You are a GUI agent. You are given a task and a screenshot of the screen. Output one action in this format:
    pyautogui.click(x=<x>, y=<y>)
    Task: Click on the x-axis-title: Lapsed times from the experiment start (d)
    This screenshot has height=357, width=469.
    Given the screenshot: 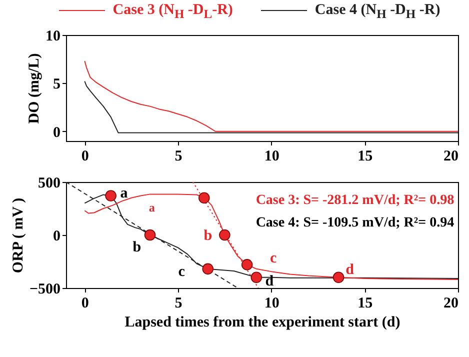 What is the action you would take?
    pyautogui.click(x=262, y=322)
    